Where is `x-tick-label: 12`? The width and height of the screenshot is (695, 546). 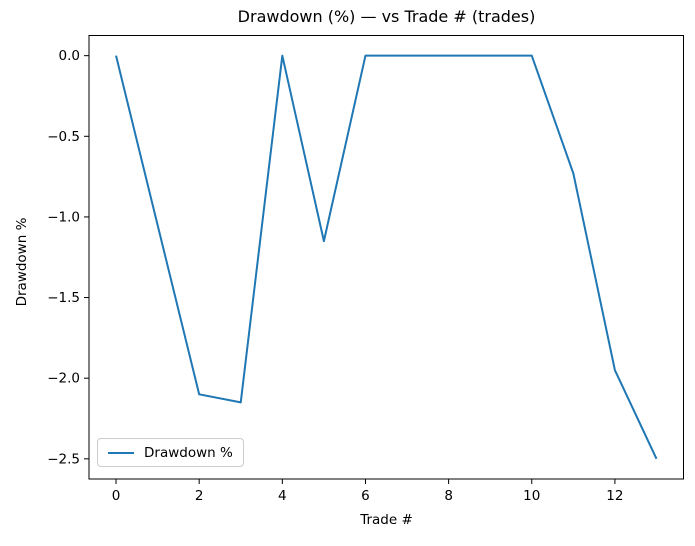 x-tick-label: 12 is located at coordinates (614, 496).